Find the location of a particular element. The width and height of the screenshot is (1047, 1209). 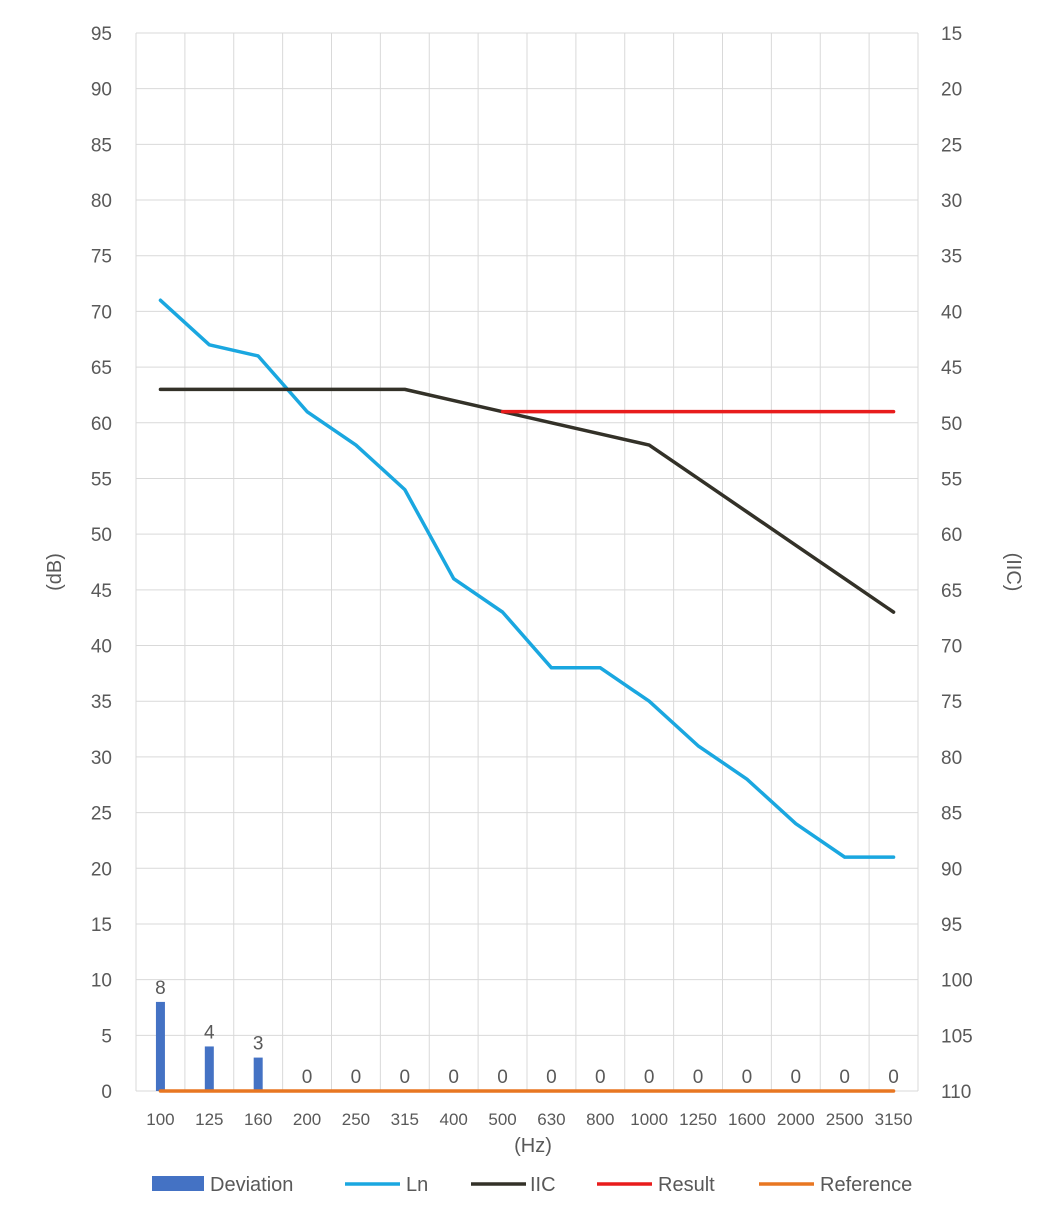

y-tick-label: 80 is located at coordinates (101, 201).